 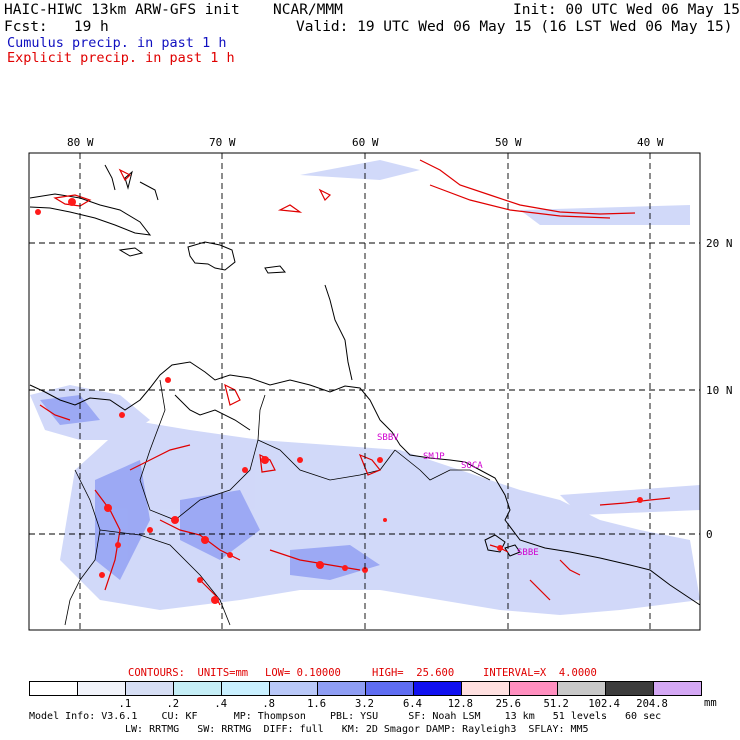 What do you see at coordinates (80, 142) in the screenshot?
I see `lon-label-80w: 80 W` at bounding box center [80, 142].